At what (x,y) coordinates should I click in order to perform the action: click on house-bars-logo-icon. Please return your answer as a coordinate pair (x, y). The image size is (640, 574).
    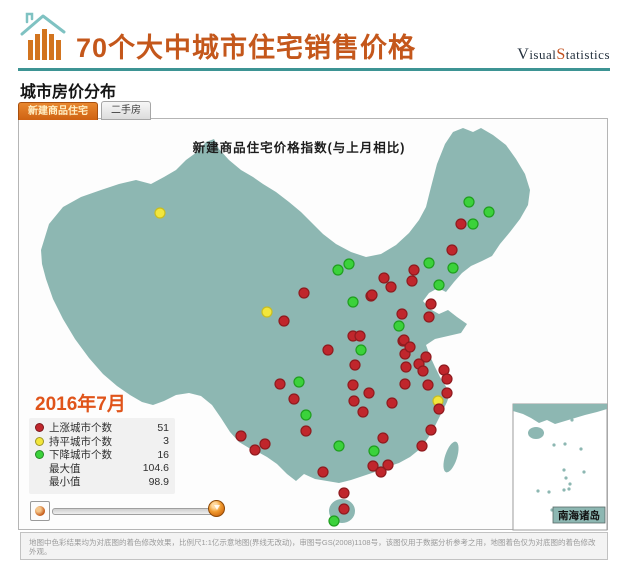
    Looking at the image, I should click on (43, 36).